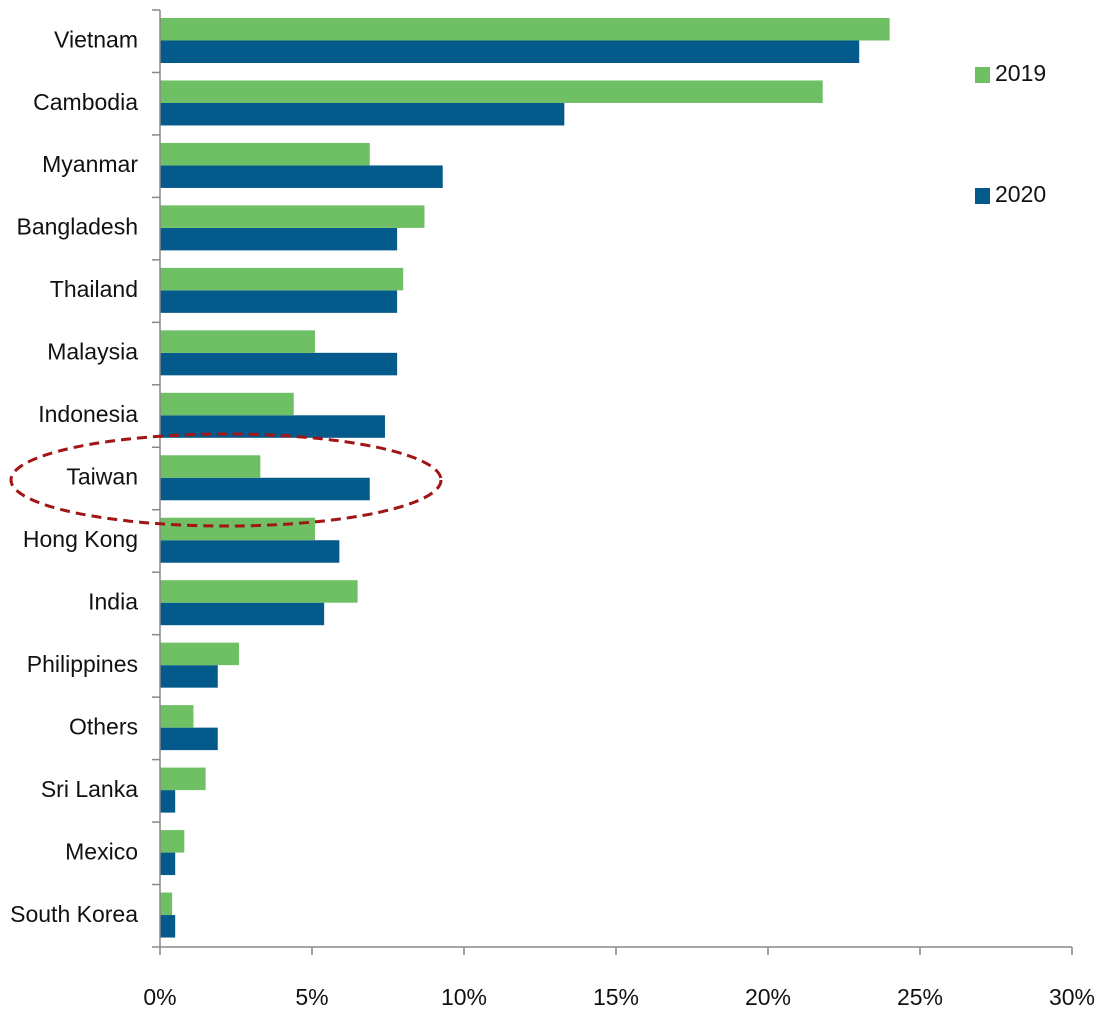  Describe the element at coordinates (85, 102) in the screenshot. I see `y-tick-label: Cambodia` at that location.